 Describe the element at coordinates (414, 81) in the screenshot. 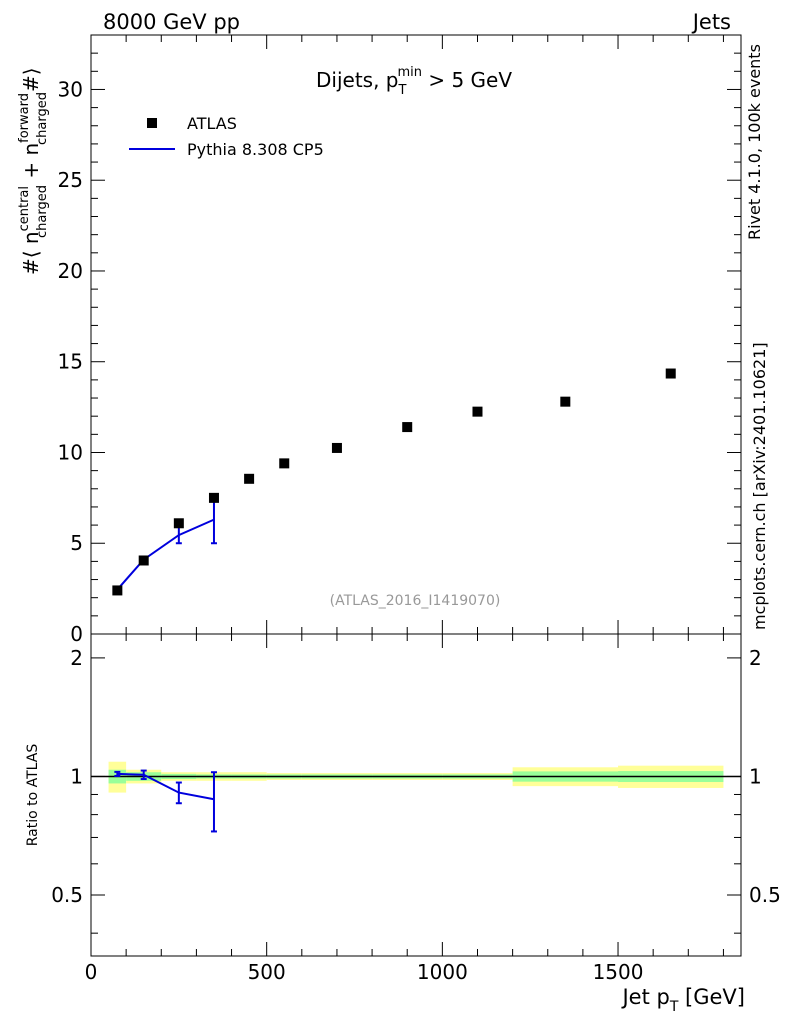

I see `main-title: Dijets, pTmin > 5 GeV` at that location.